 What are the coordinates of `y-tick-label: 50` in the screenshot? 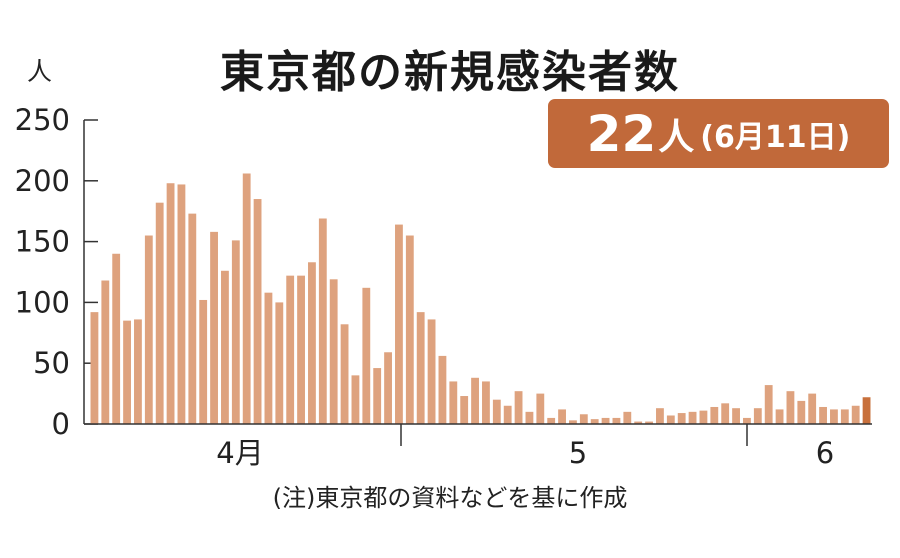 It's located at (51, 363).